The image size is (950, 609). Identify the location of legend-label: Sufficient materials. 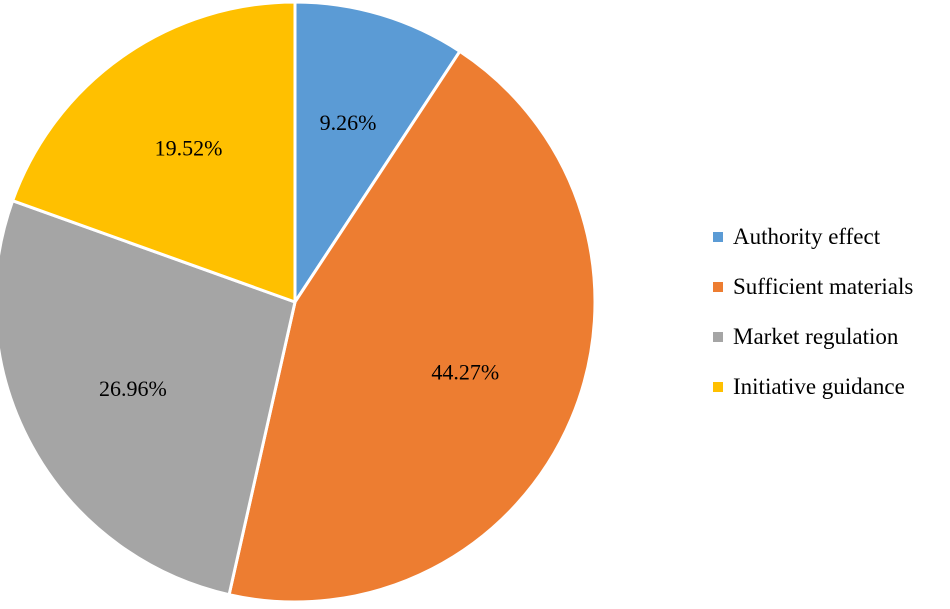
(823, 286).